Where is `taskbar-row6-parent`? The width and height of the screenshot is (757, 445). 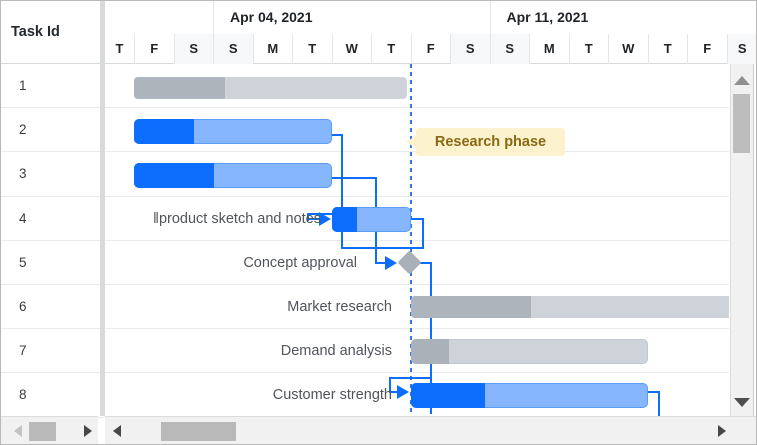
taskbar-row6-parent is located at coordinates (569, 306).